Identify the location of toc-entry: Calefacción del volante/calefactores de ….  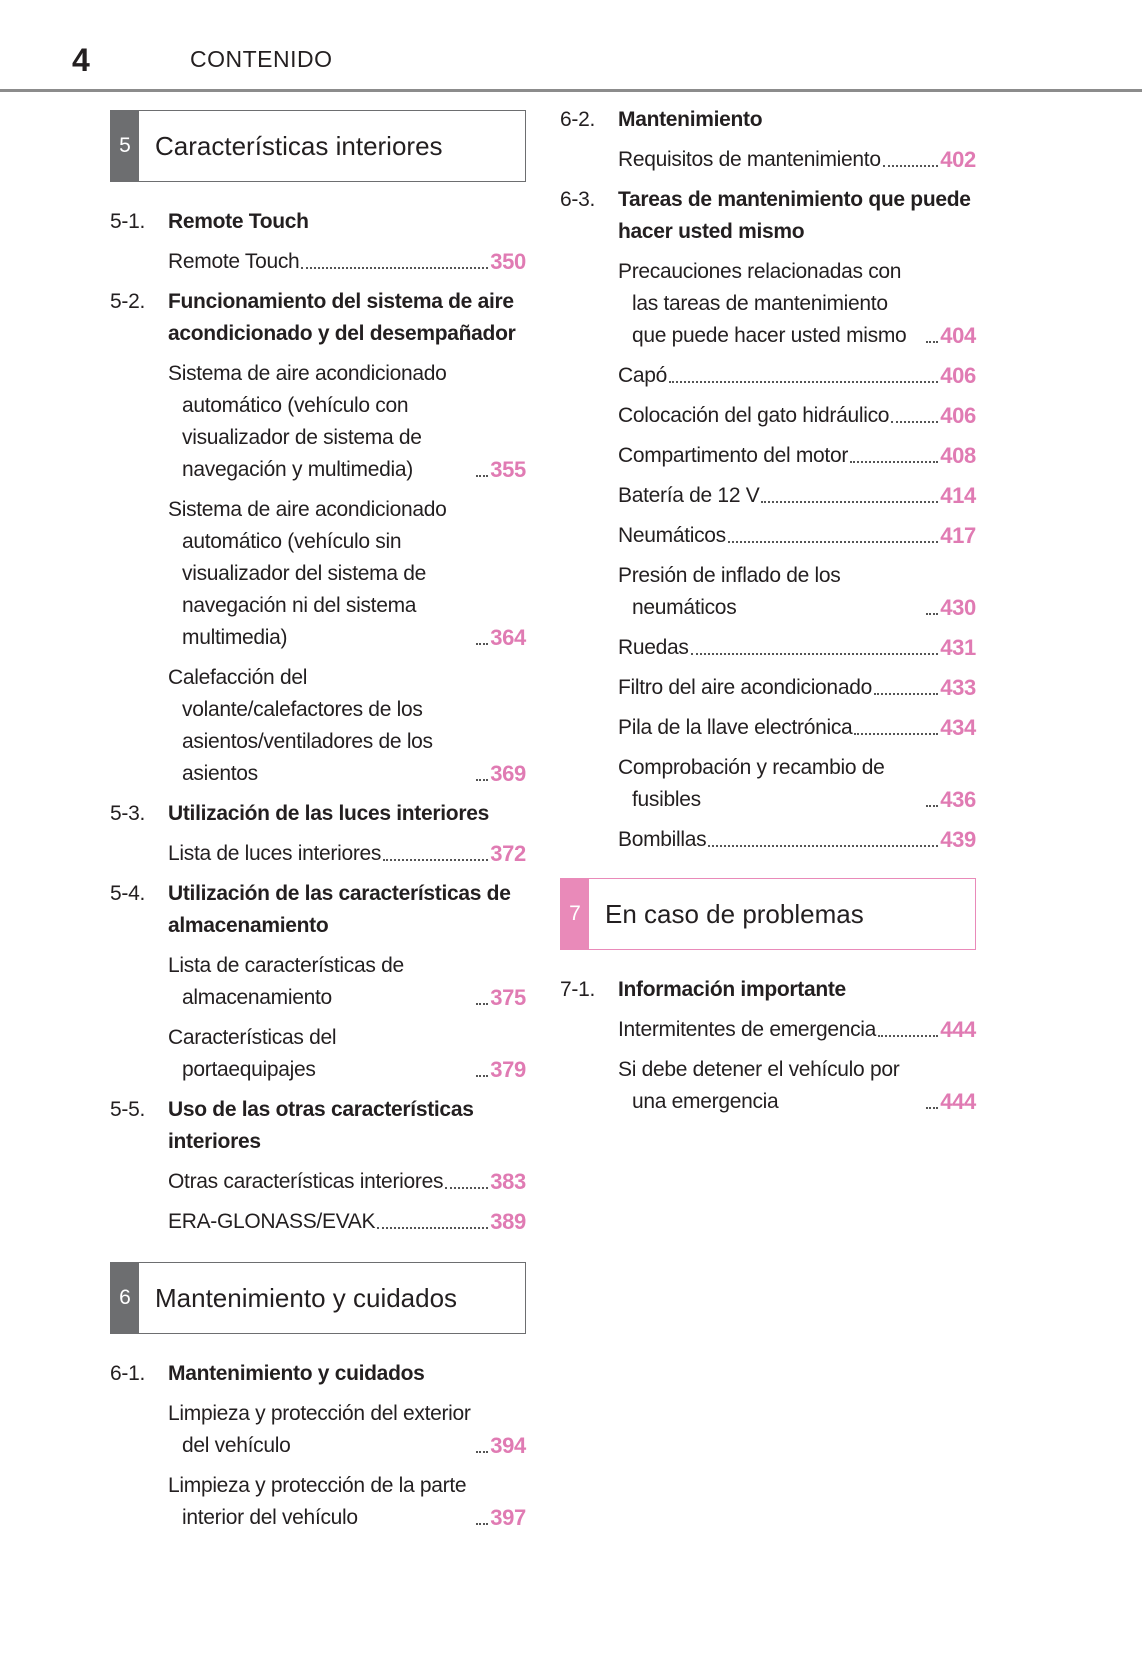
(347, 726).